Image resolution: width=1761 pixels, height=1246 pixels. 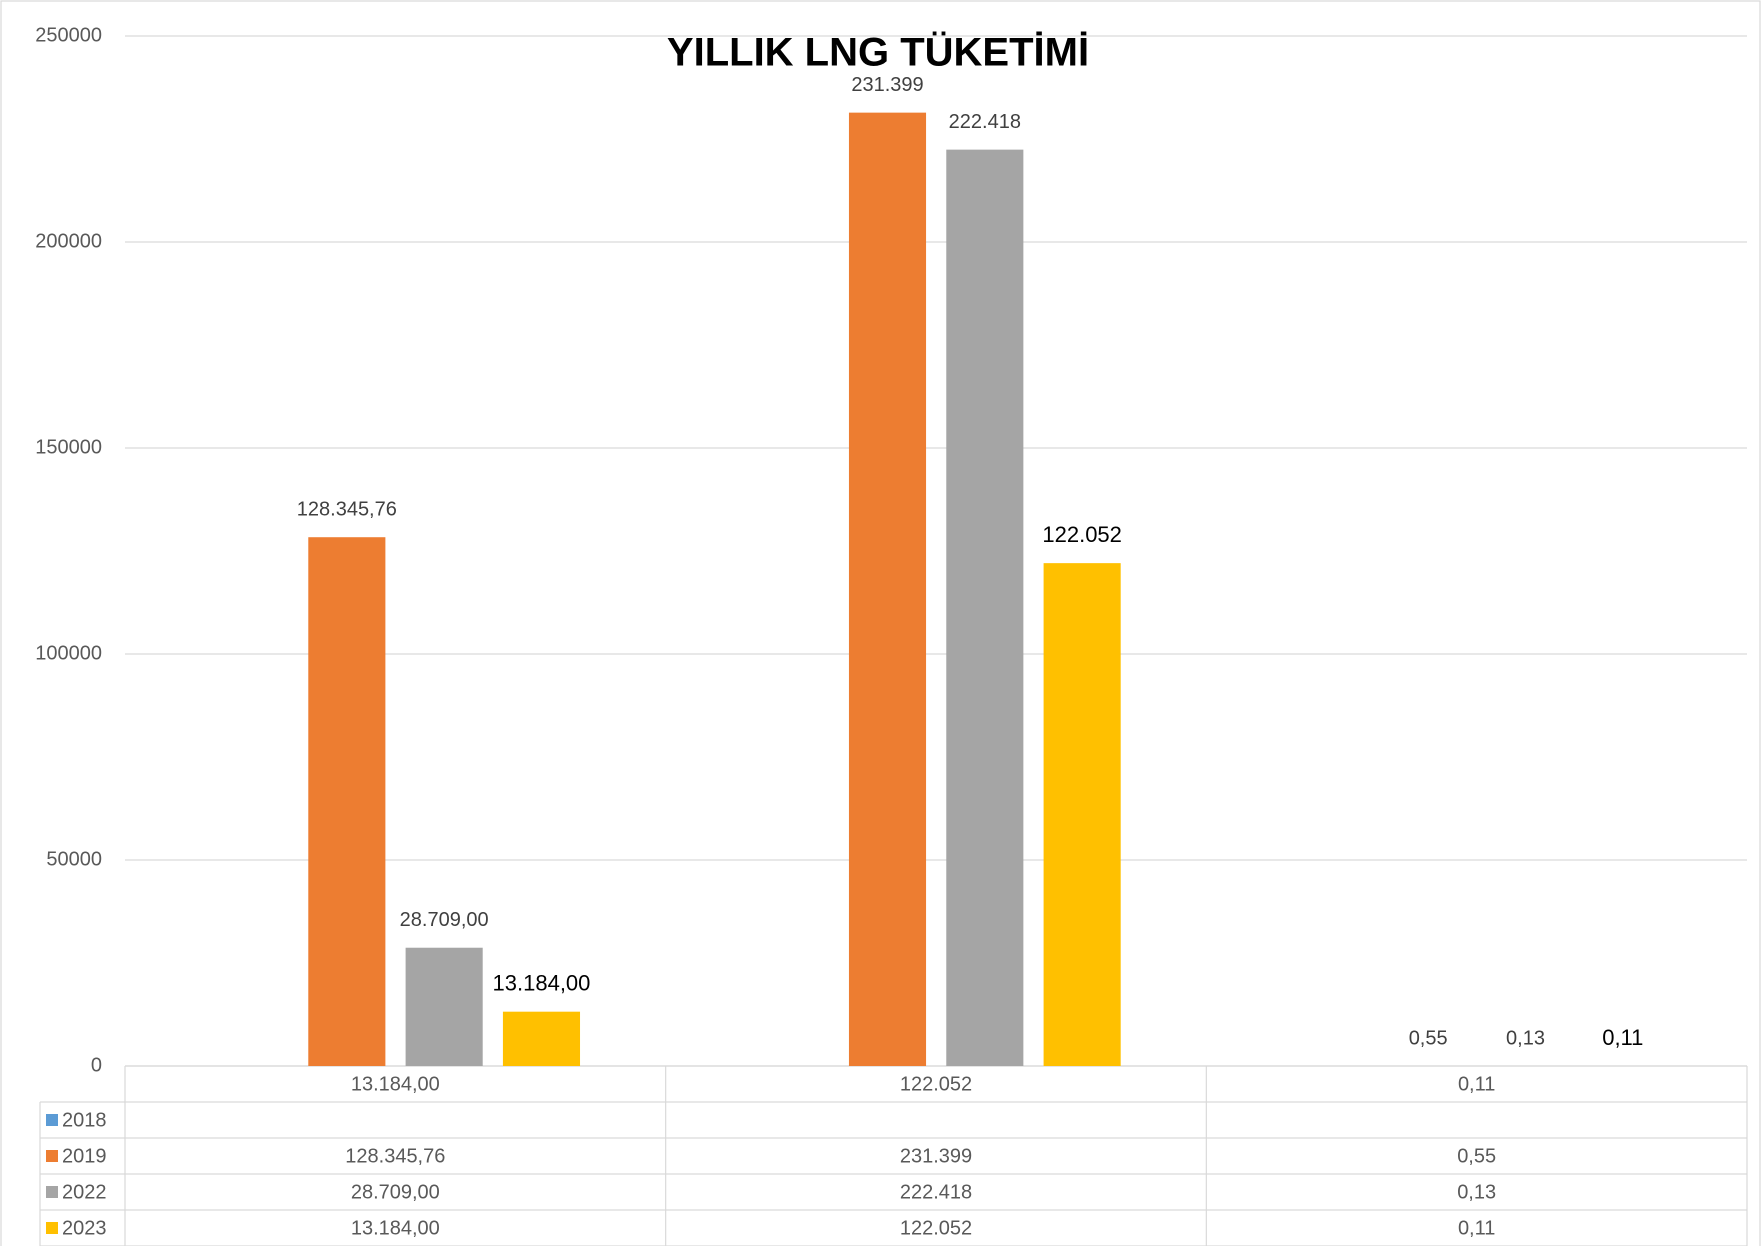 What do you see at coordinates (936, 1228) in the screenshot?
I see `table-cell: 122.052` at bounding box center [936, 1228].